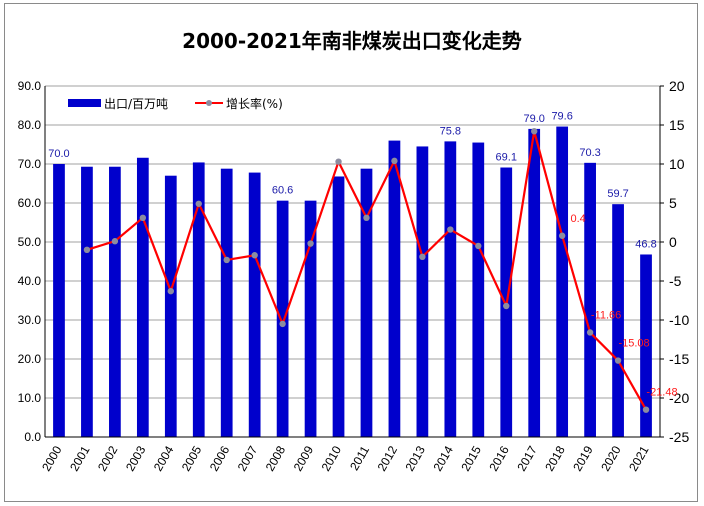 This screenshot has height=506, width=704. Describe the element at coordinates (108, 458) in the screenshot. I see `x-tick-label: 2002` at that location.